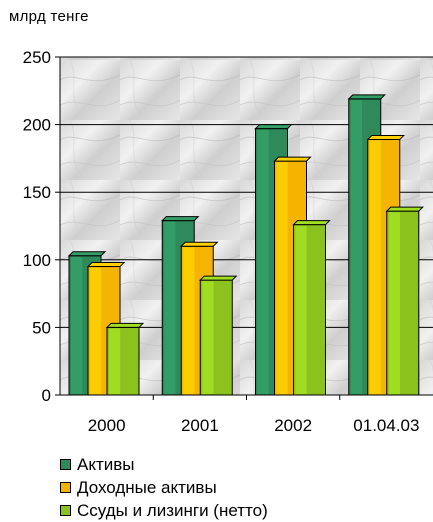  Describe the element at coordinates (41, 327) in the screenshot. I see `y-tick-label: 50` at that location.